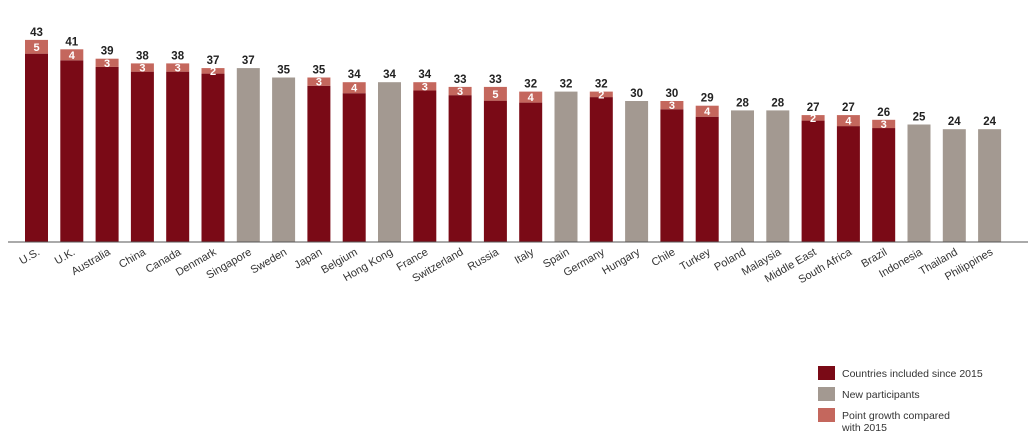 The image size is (1036, 434). I want to click on growth-label-12: 3, so click(460, 92).